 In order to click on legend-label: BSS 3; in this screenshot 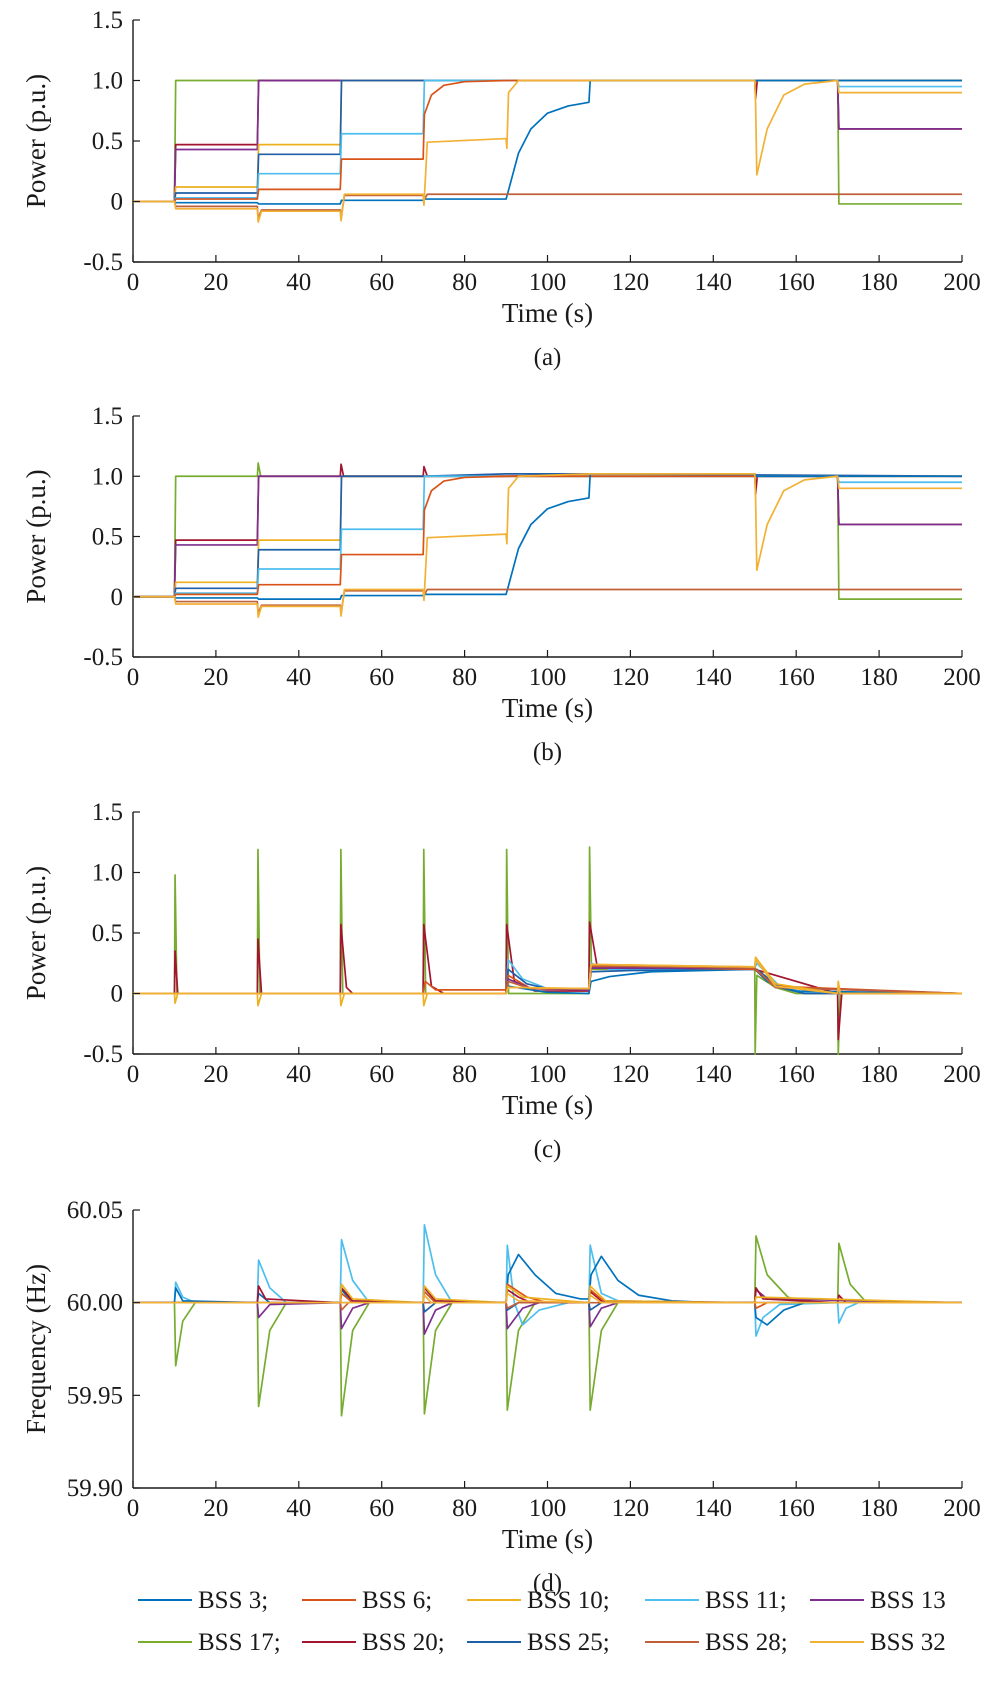, I will do `click(233, 1600)`.